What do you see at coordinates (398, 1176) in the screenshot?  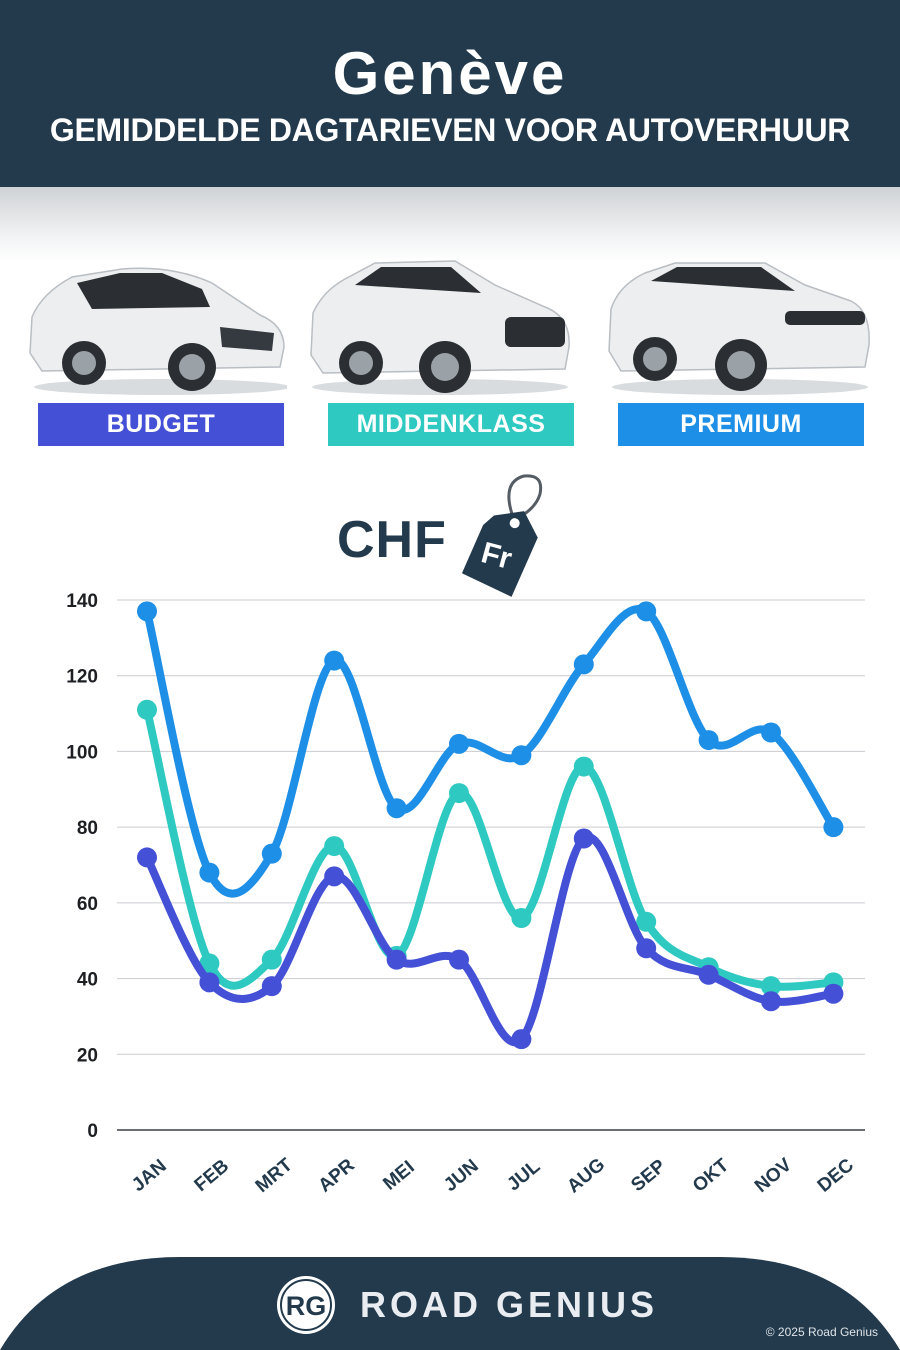 I see `x-tick-label: MEI` at bounding box center [398, 1176].